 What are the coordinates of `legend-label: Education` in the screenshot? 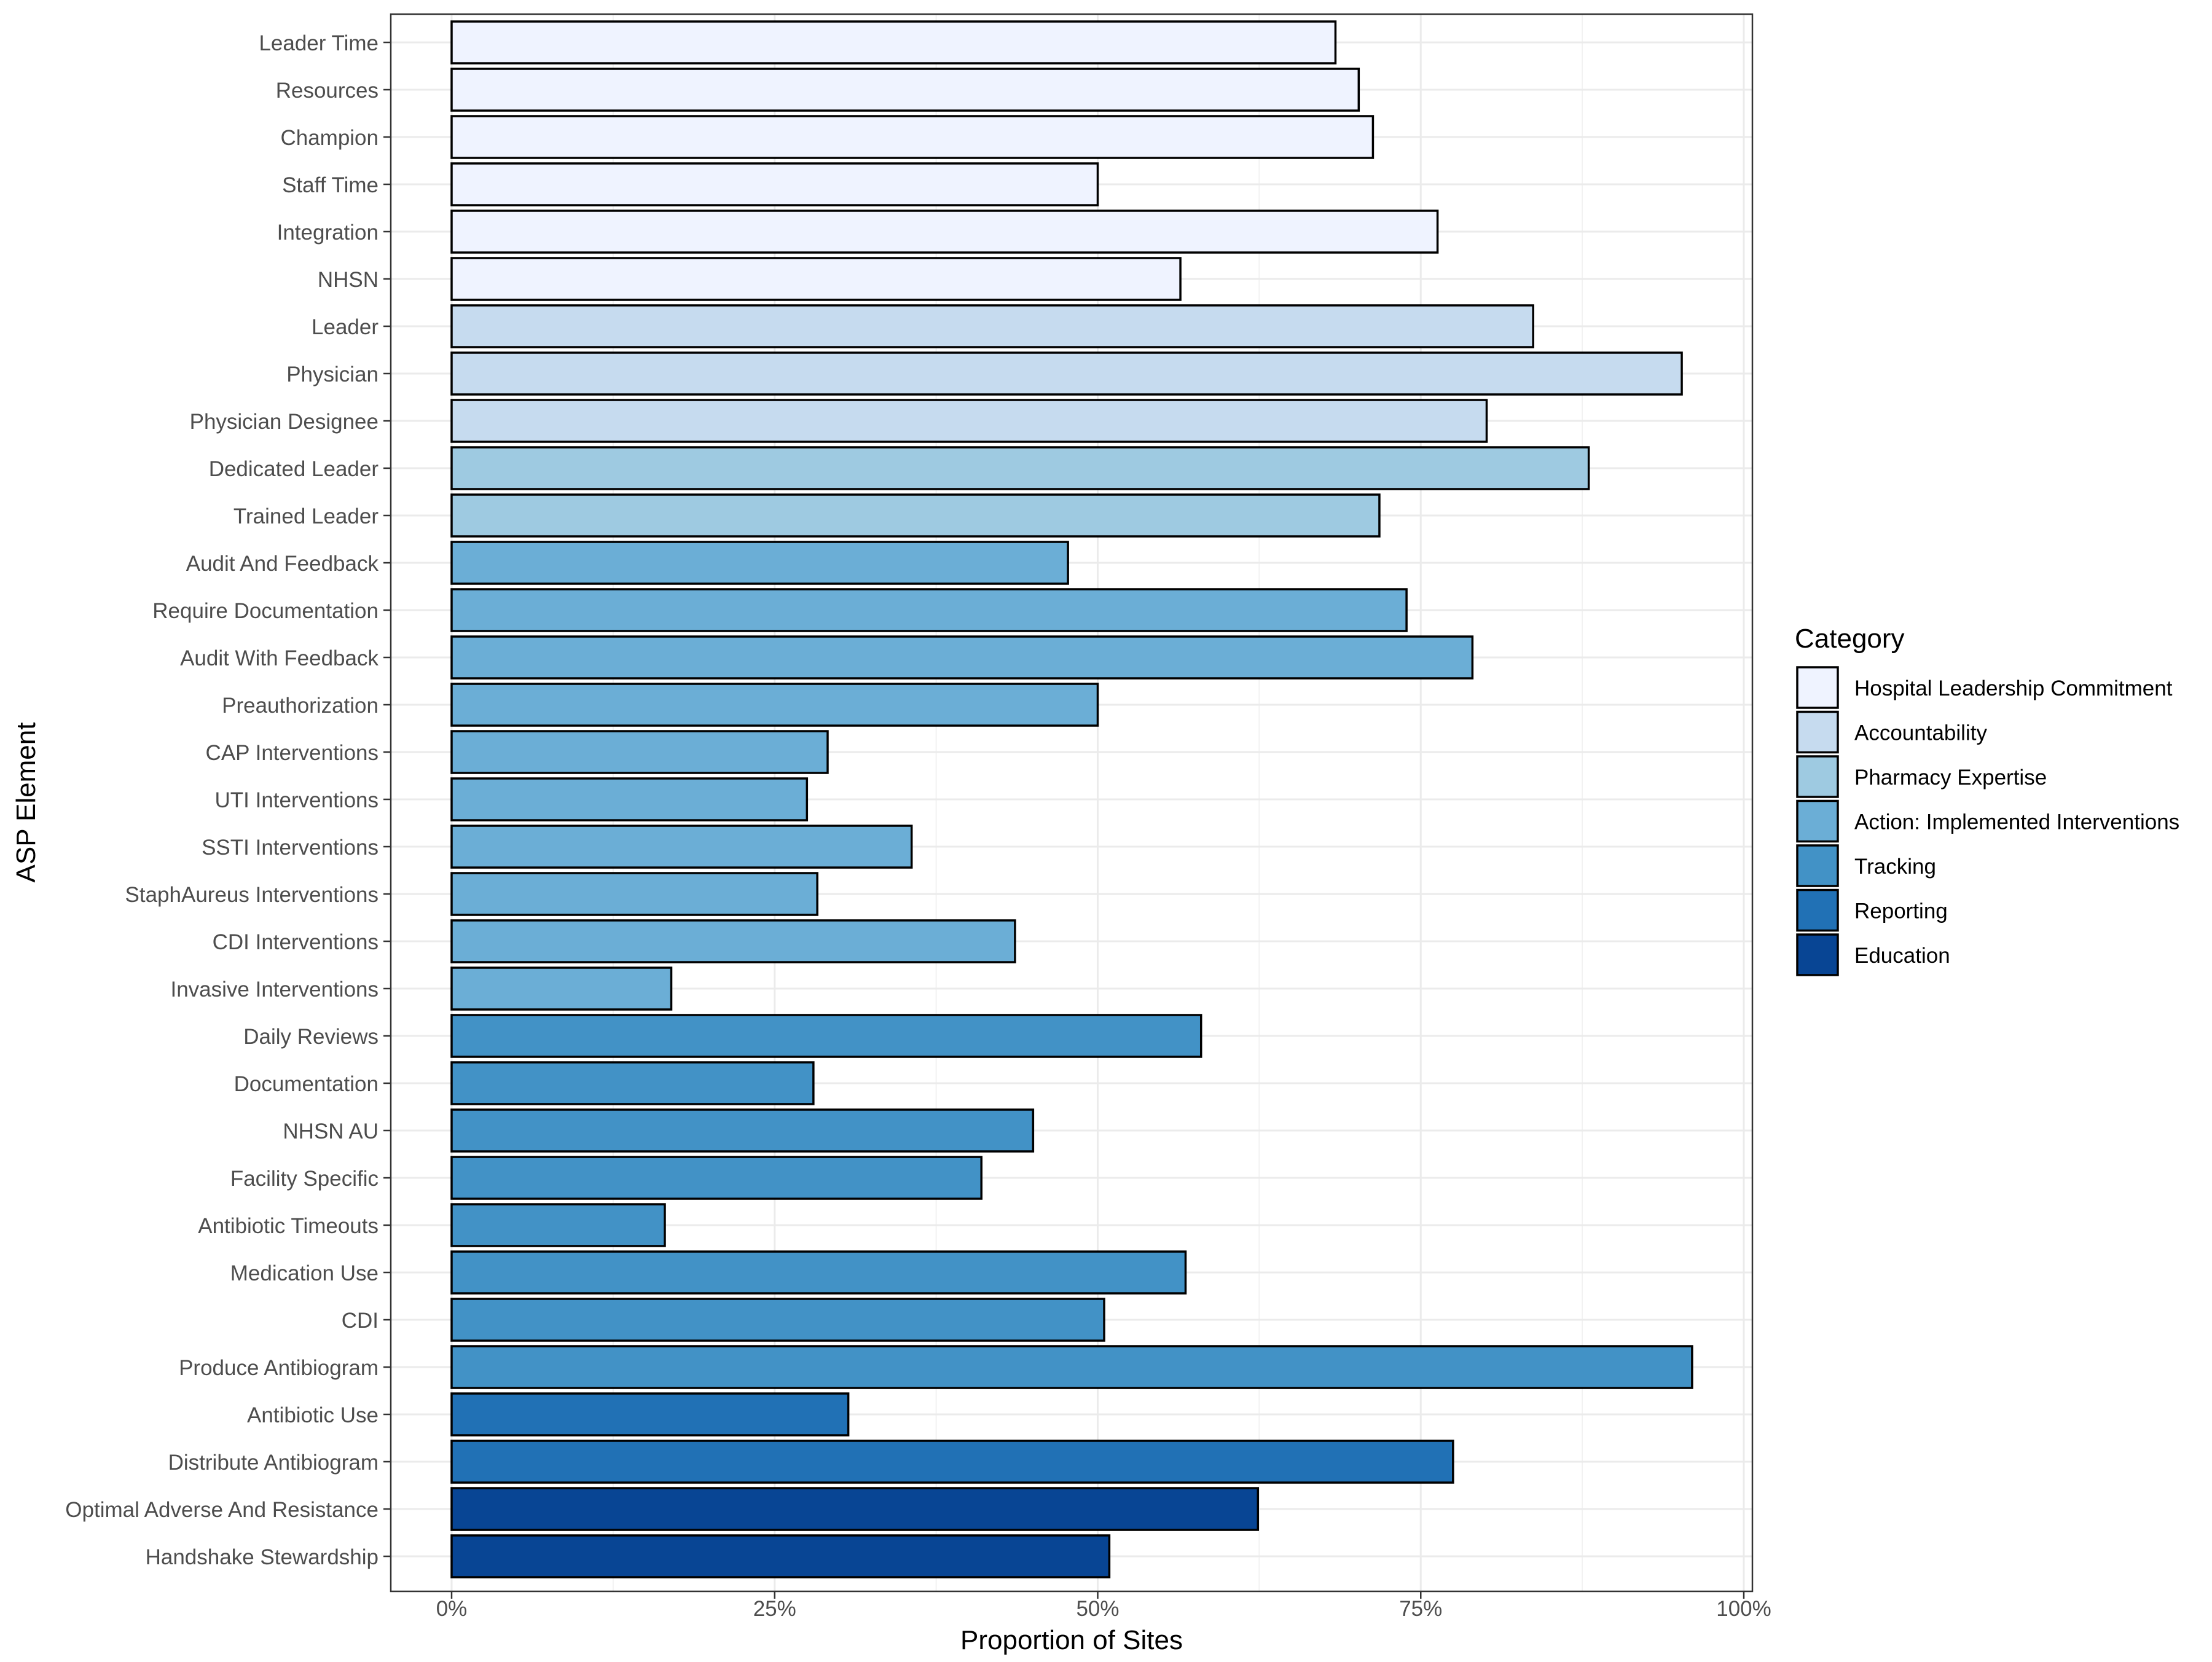 It's located at (1902, 956).